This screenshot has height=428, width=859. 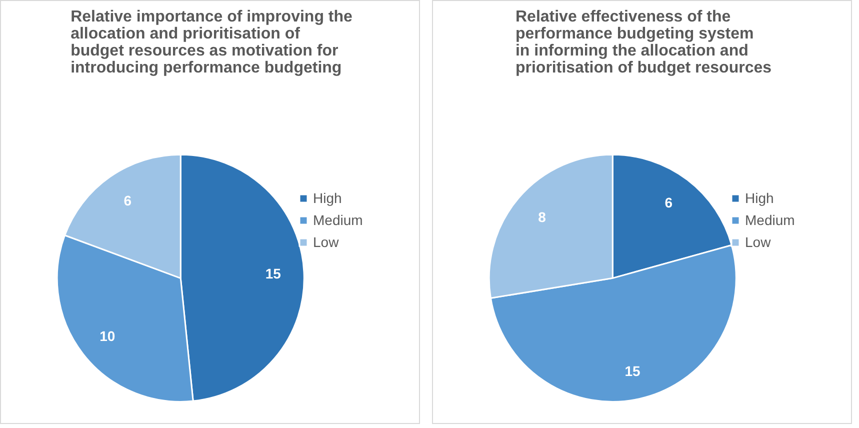 What do you see at coordinates (643, 42) in the screenshot?
I see `chart-title: Relative effectiveness of the performance budgeting system in informing the allocation and prioritisation of budget resources` at bounding box center [643, 42].